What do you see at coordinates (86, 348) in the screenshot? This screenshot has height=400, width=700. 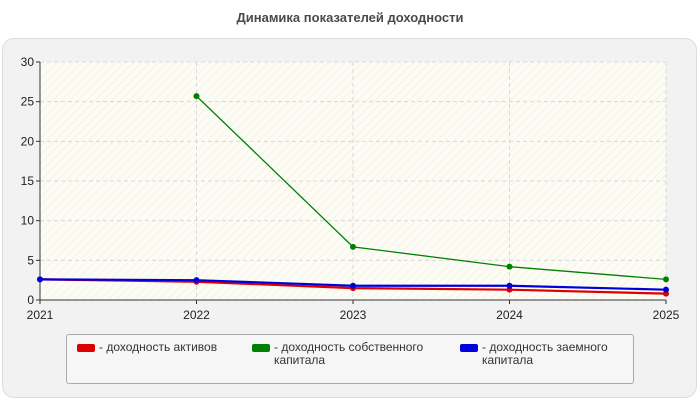 I see `legend-swatch-assets` at bounding box center [86, 348].